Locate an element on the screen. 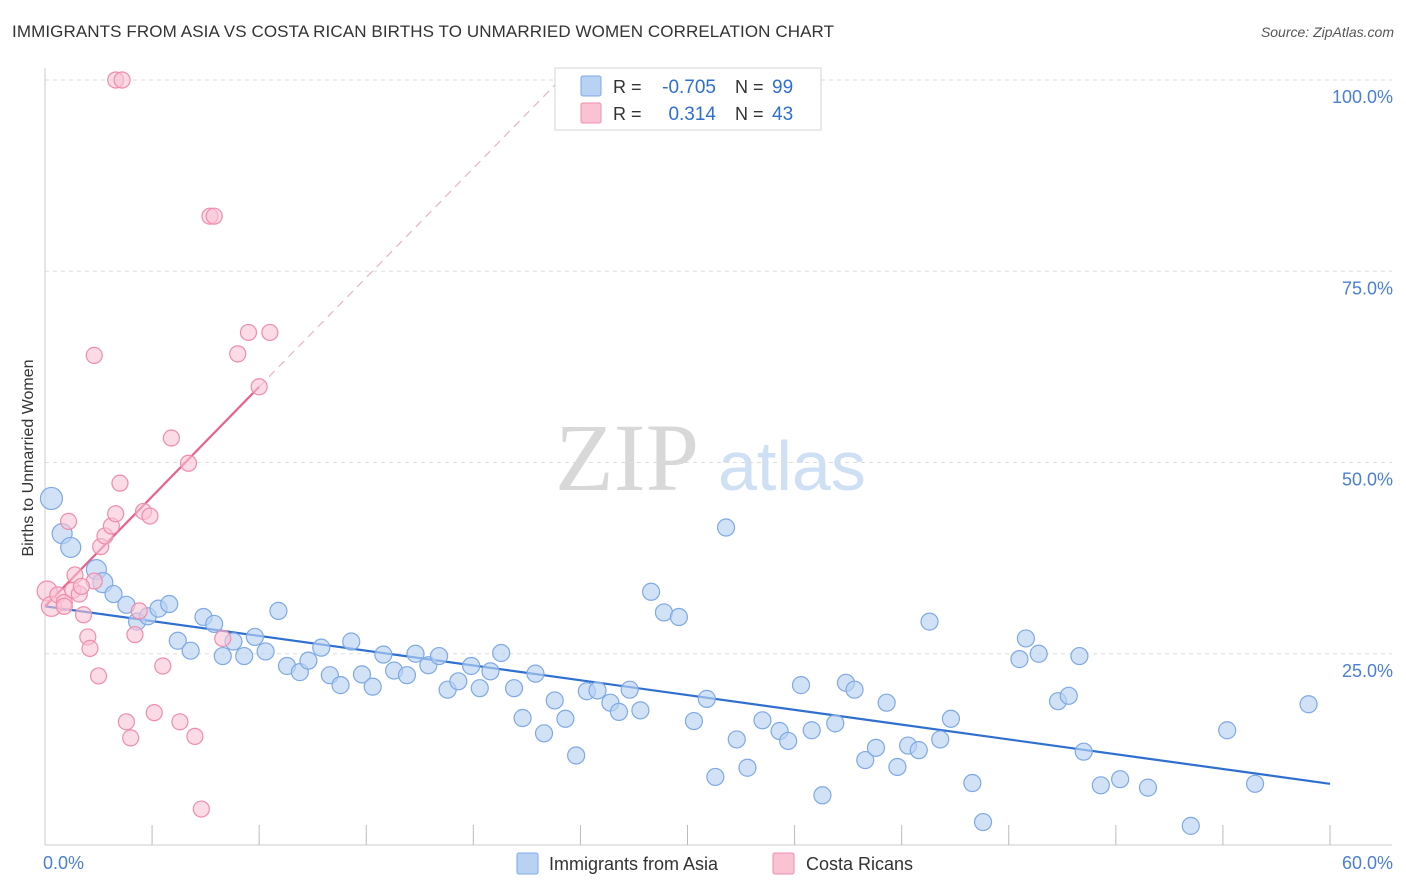  trend-line-costa-rican-extension is located at coordinates (409, 234).